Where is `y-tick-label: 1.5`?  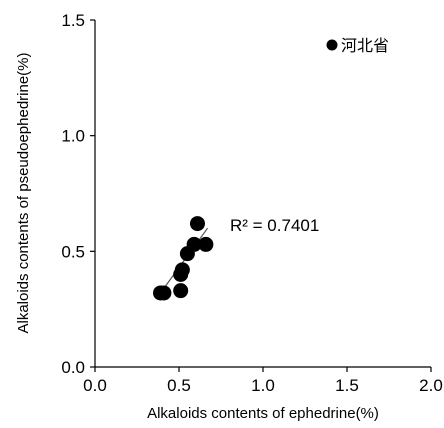 y-tick-label: 1.5 is located at coordinates (73, 20).